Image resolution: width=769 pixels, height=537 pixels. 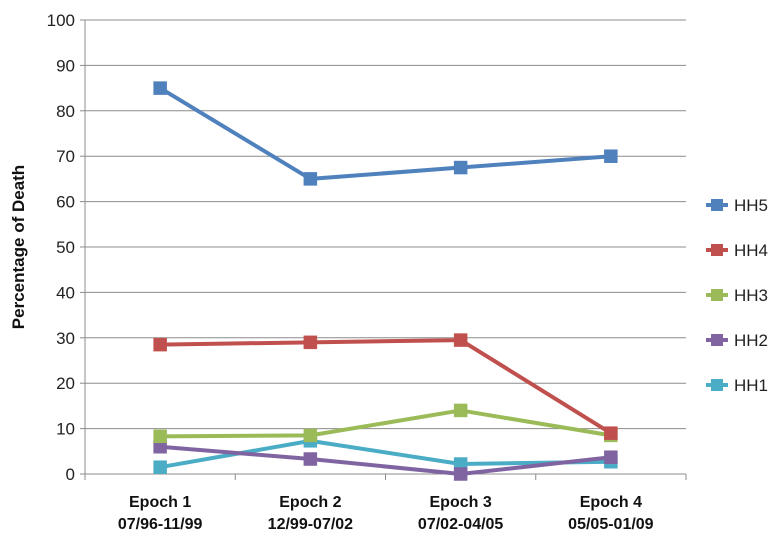 What do you see at coordinates (65, 65) in the screenshot?
I see `y-tick-label: 90` at bounding box center [65, 65].